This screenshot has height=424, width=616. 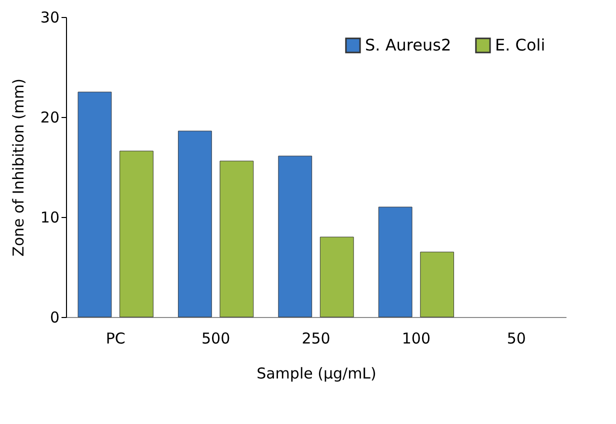 I want to click on legend-label: S. Aureus2, so click(x=408, y=44).